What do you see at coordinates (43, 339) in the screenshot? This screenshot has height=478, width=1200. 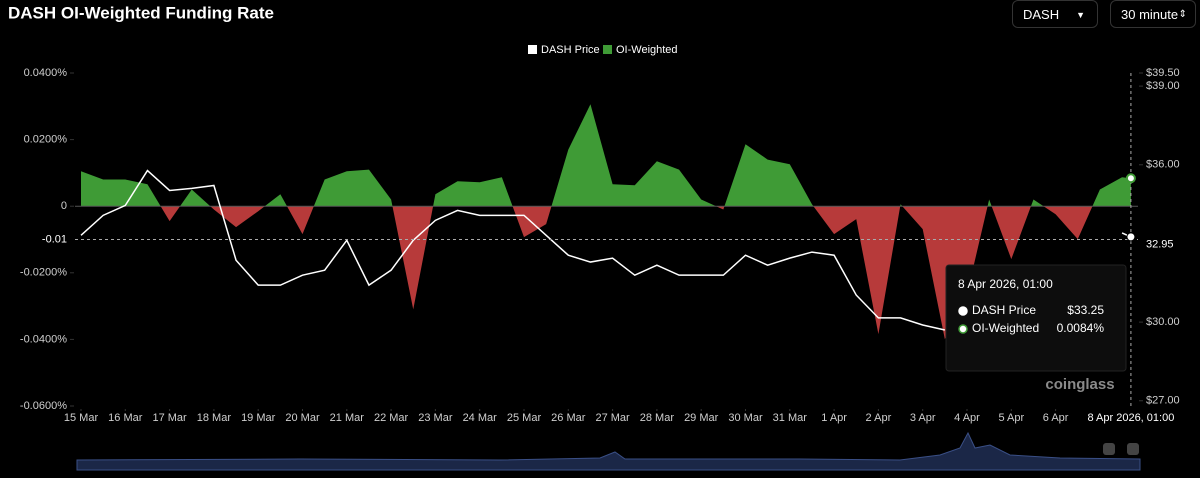 I see `y-tick-label: -0.0400%` at bounding box center [43, 339].